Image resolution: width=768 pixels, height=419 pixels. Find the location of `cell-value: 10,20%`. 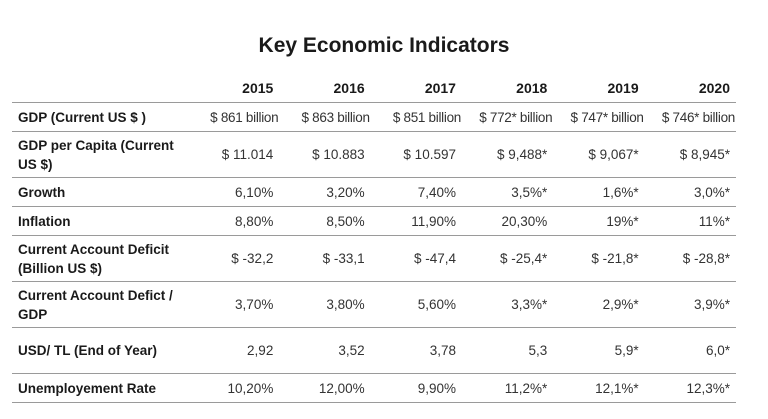

cell-value: 10,20% is located at coordinates (234, 388).